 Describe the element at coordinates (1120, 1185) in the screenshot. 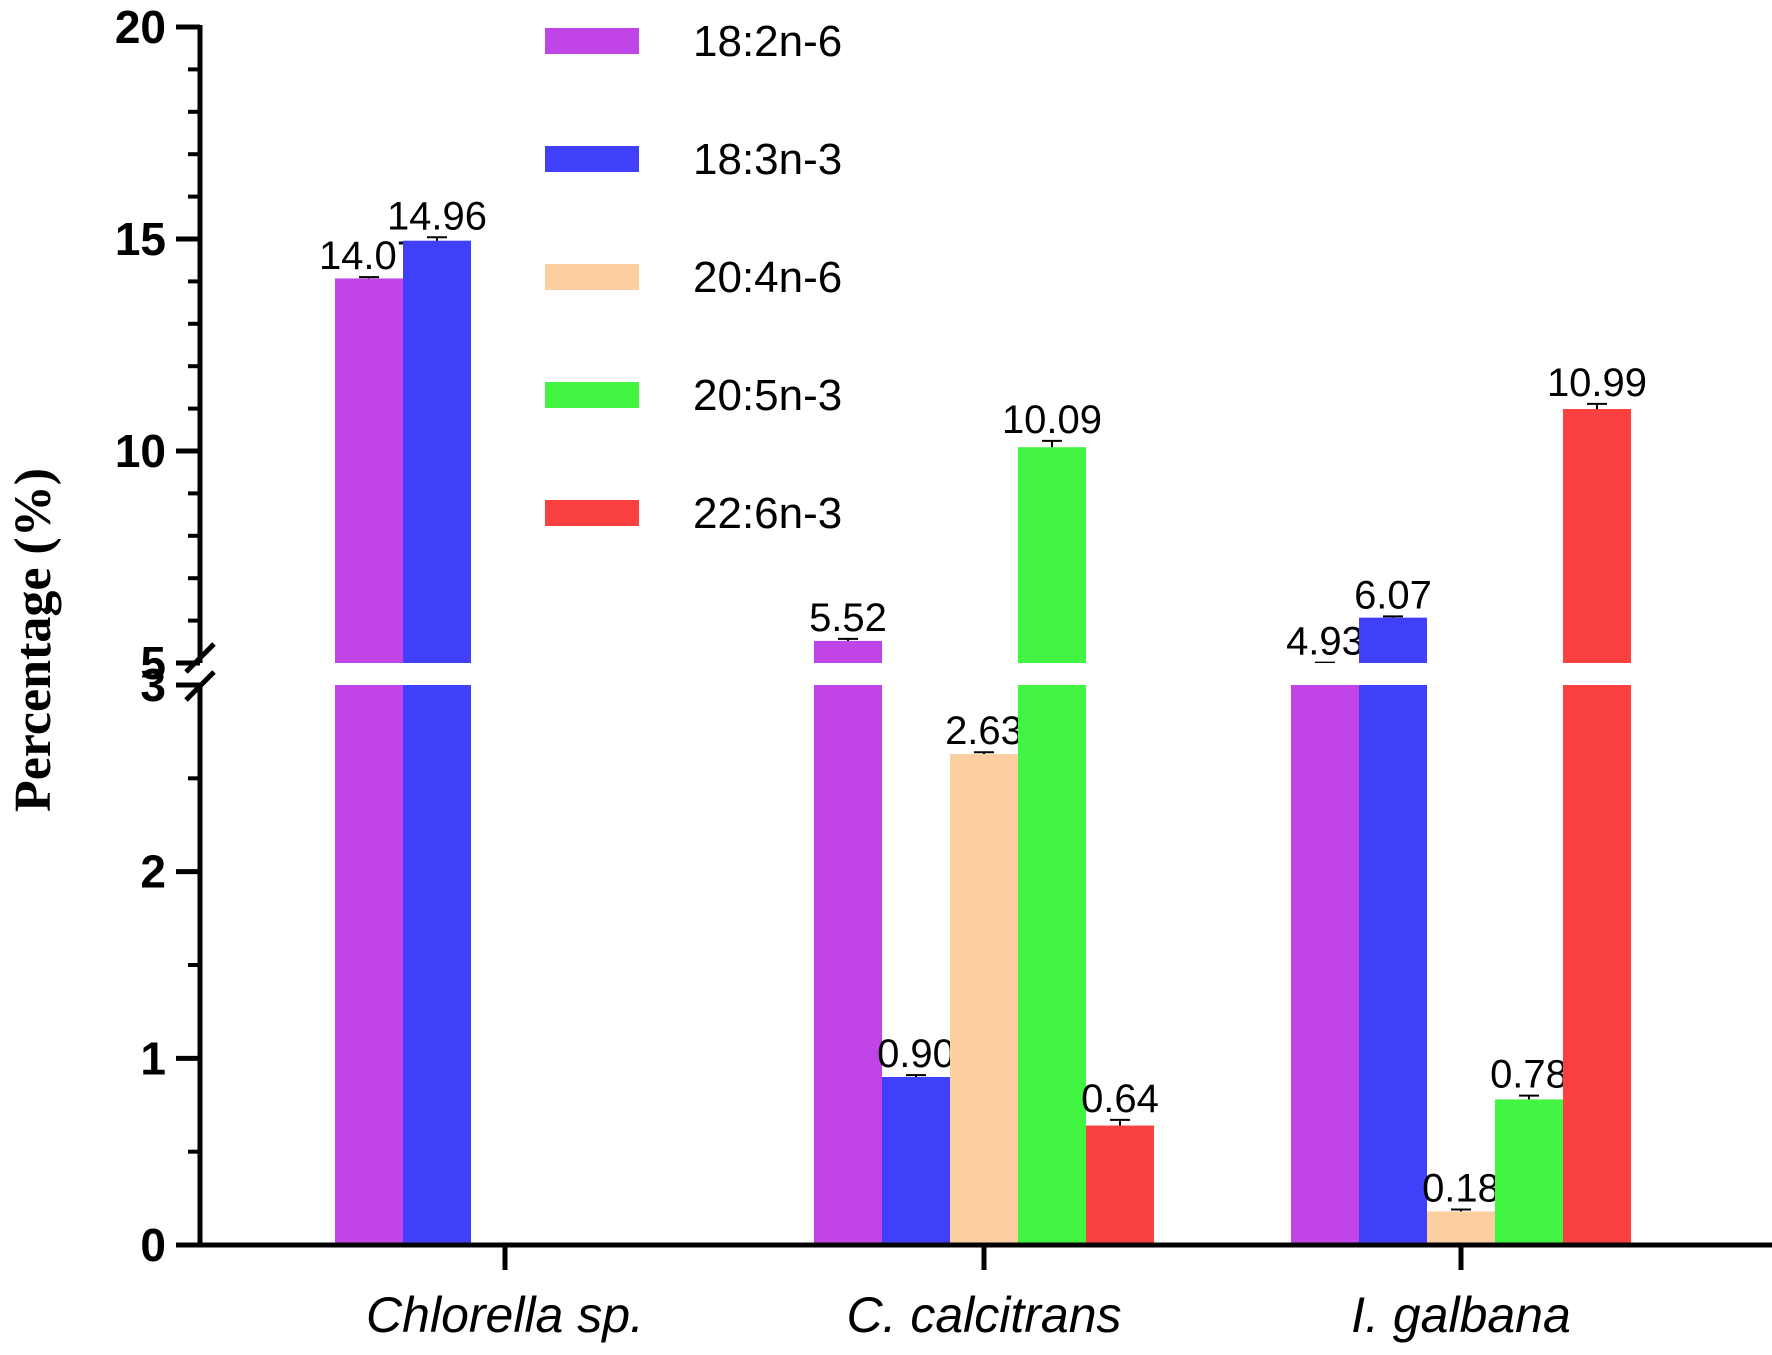

I see `bar-22:6n-3-1` at that location.